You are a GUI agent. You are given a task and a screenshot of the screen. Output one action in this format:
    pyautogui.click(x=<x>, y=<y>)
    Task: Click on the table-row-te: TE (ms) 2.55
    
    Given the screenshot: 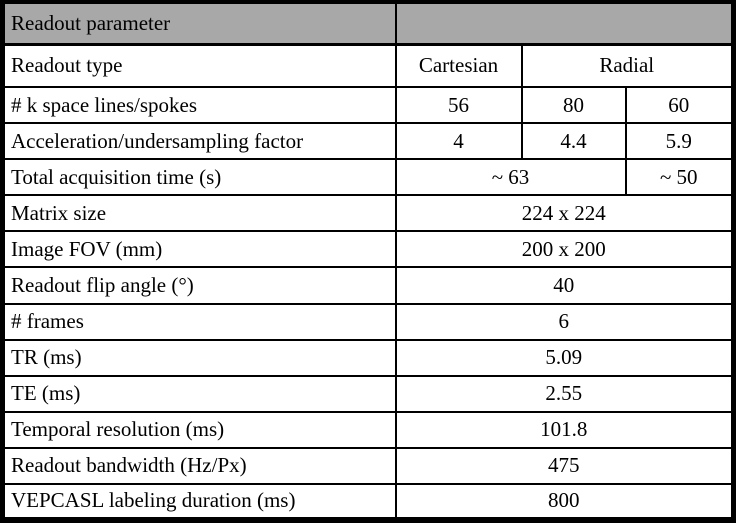 What is the action you would take?
    pyautogui.click(x=368, y=393)
    